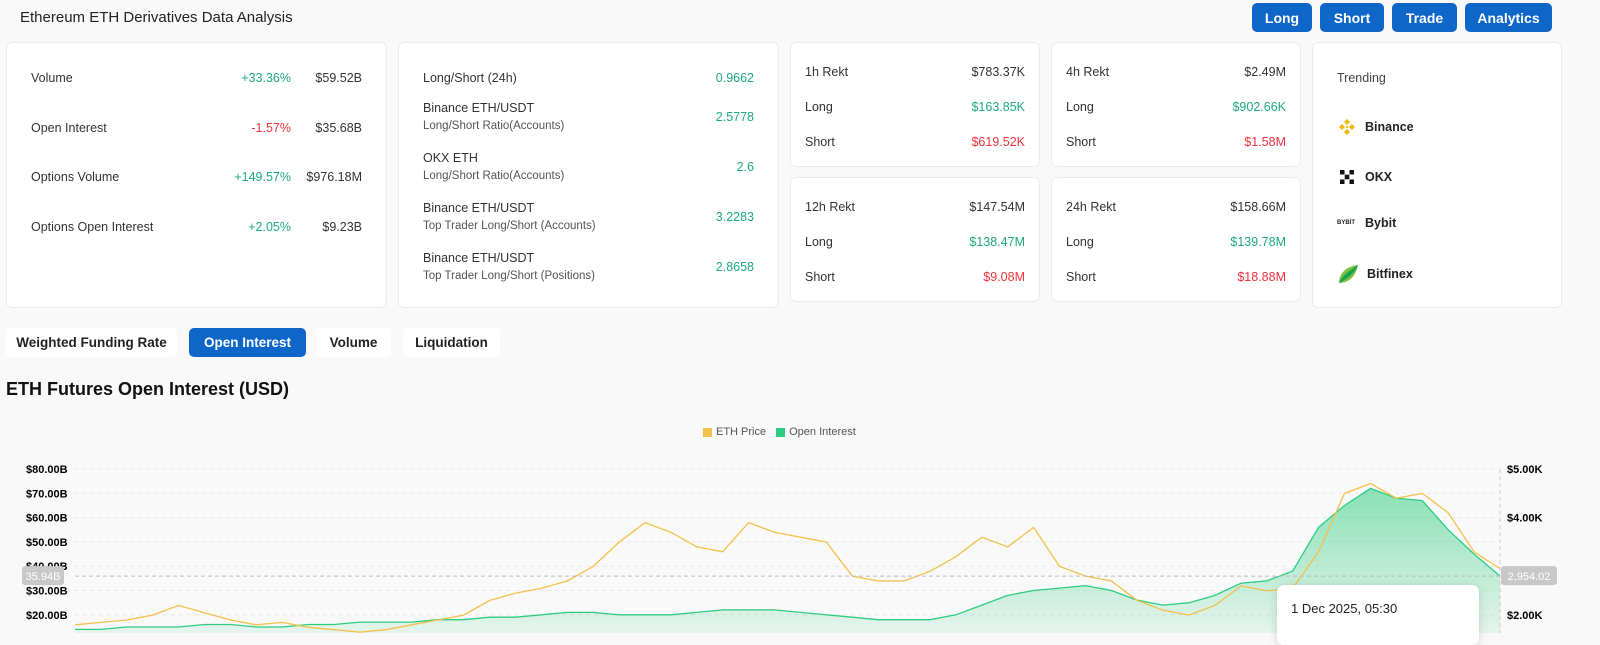 The width and height of the screenshot is (1600, 645). Describe the element at coordinates (1352, 17) in the screenshot. I see `short-button: Short` at that location.